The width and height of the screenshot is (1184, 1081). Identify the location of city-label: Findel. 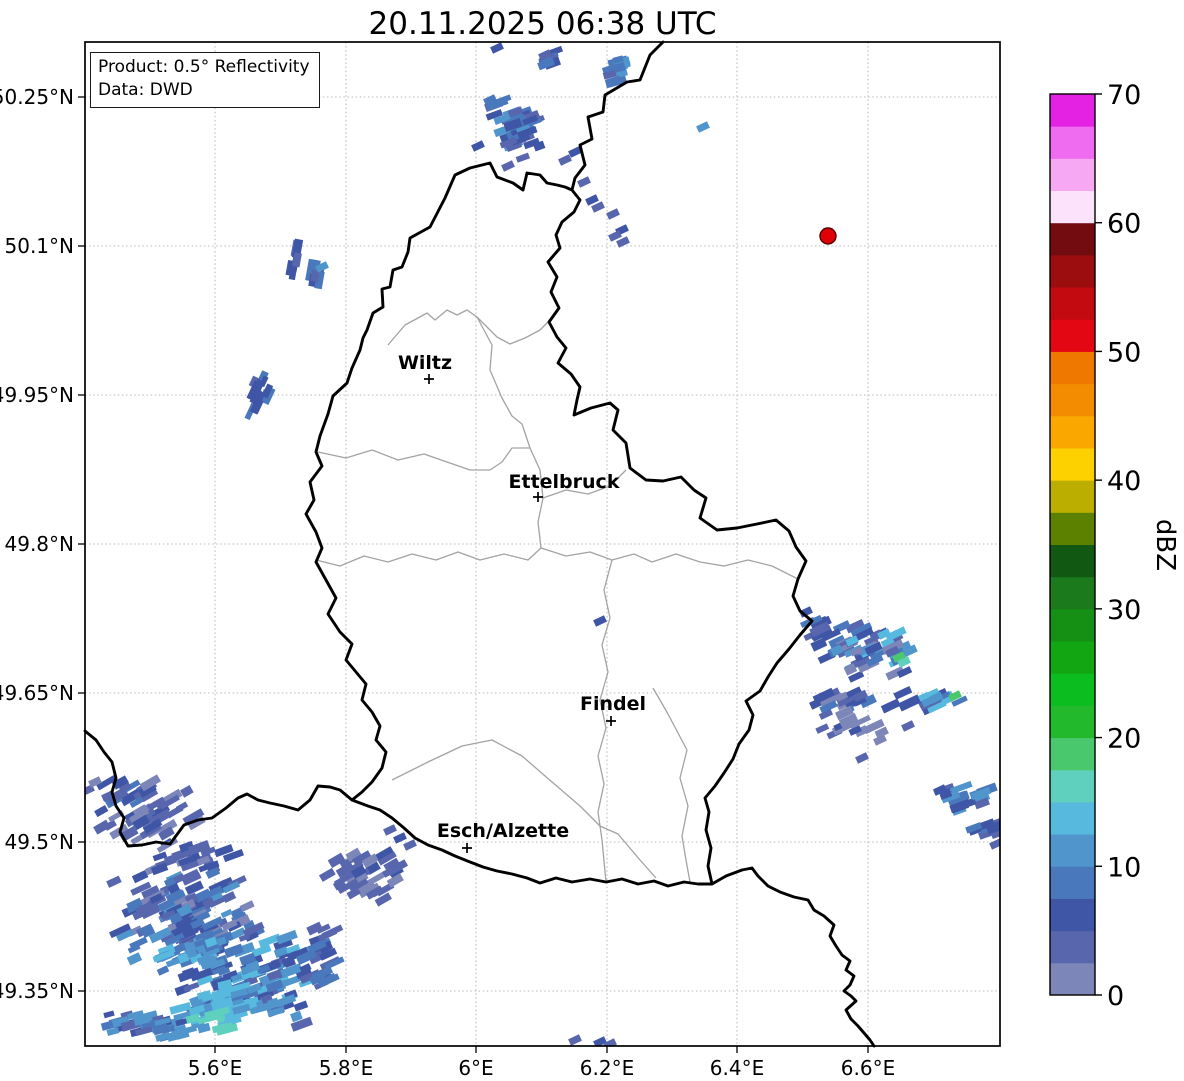
(613, 704).